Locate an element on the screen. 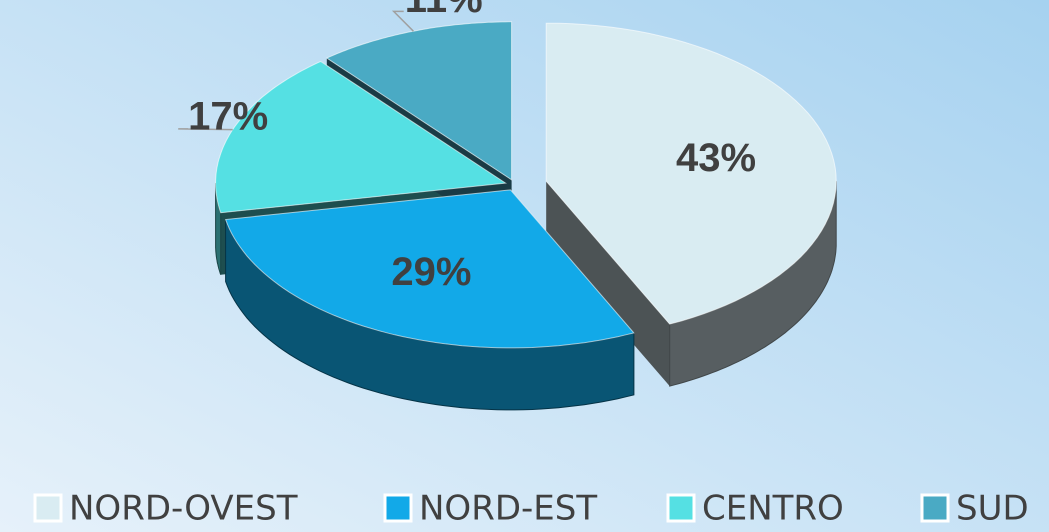 This screenshot has width=1049, height=532. data-label: 17% is located at coordinates (228, 116).